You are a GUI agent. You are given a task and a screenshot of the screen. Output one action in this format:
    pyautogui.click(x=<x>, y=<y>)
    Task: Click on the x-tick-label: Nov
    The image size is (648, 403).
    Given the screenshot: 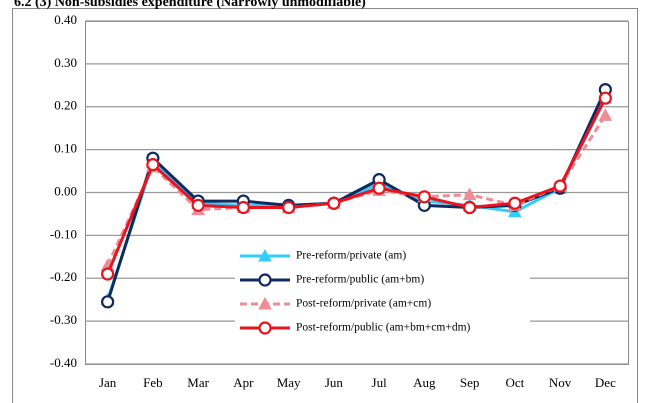 What is the action you would take?
    pyautogui.click(x=560, y=382)
    